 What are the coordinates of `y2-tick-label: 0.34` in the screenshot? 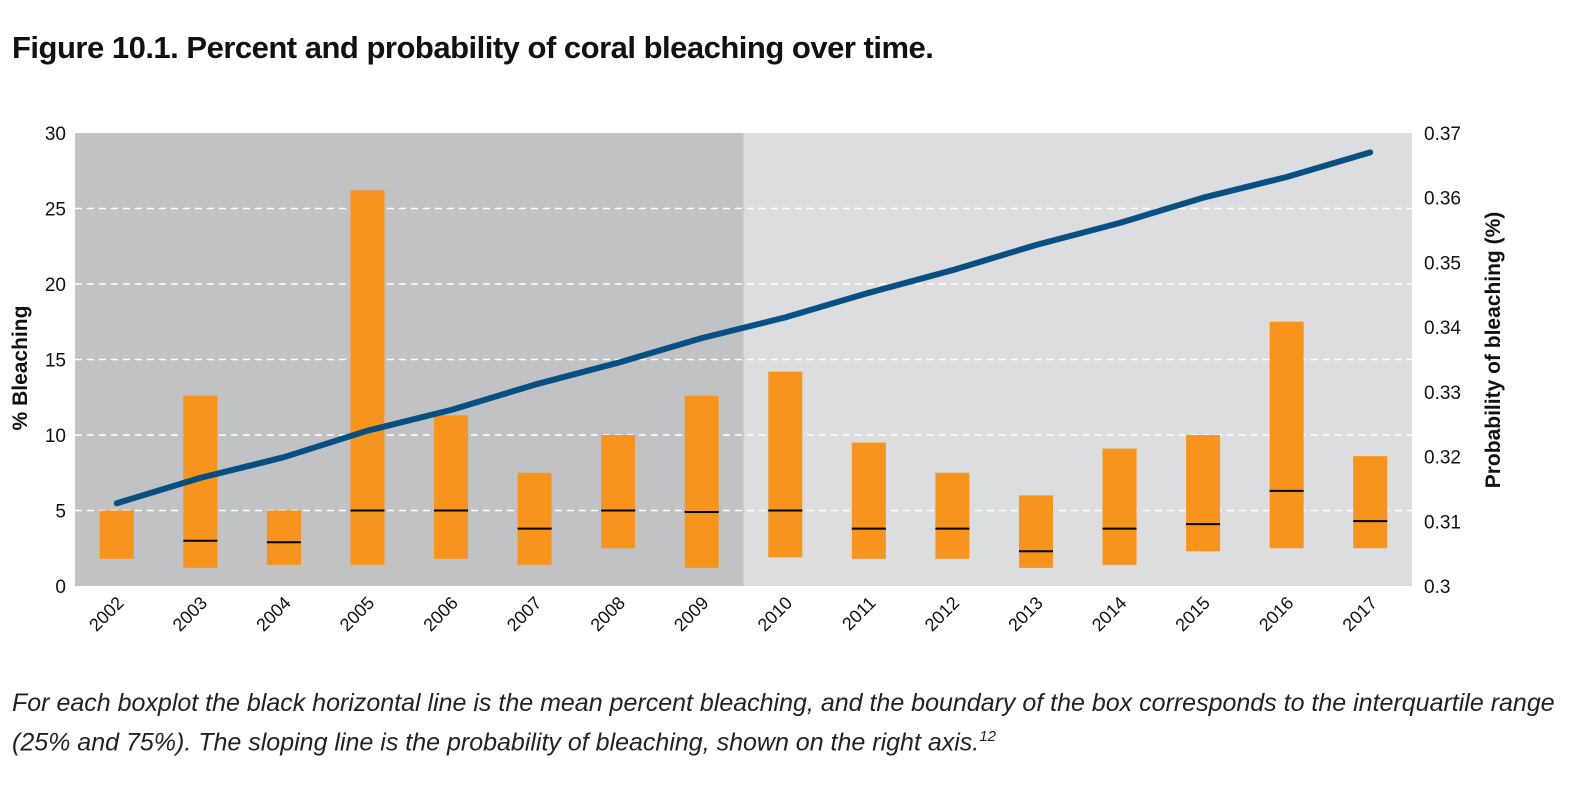 It's located at (1442, 328).